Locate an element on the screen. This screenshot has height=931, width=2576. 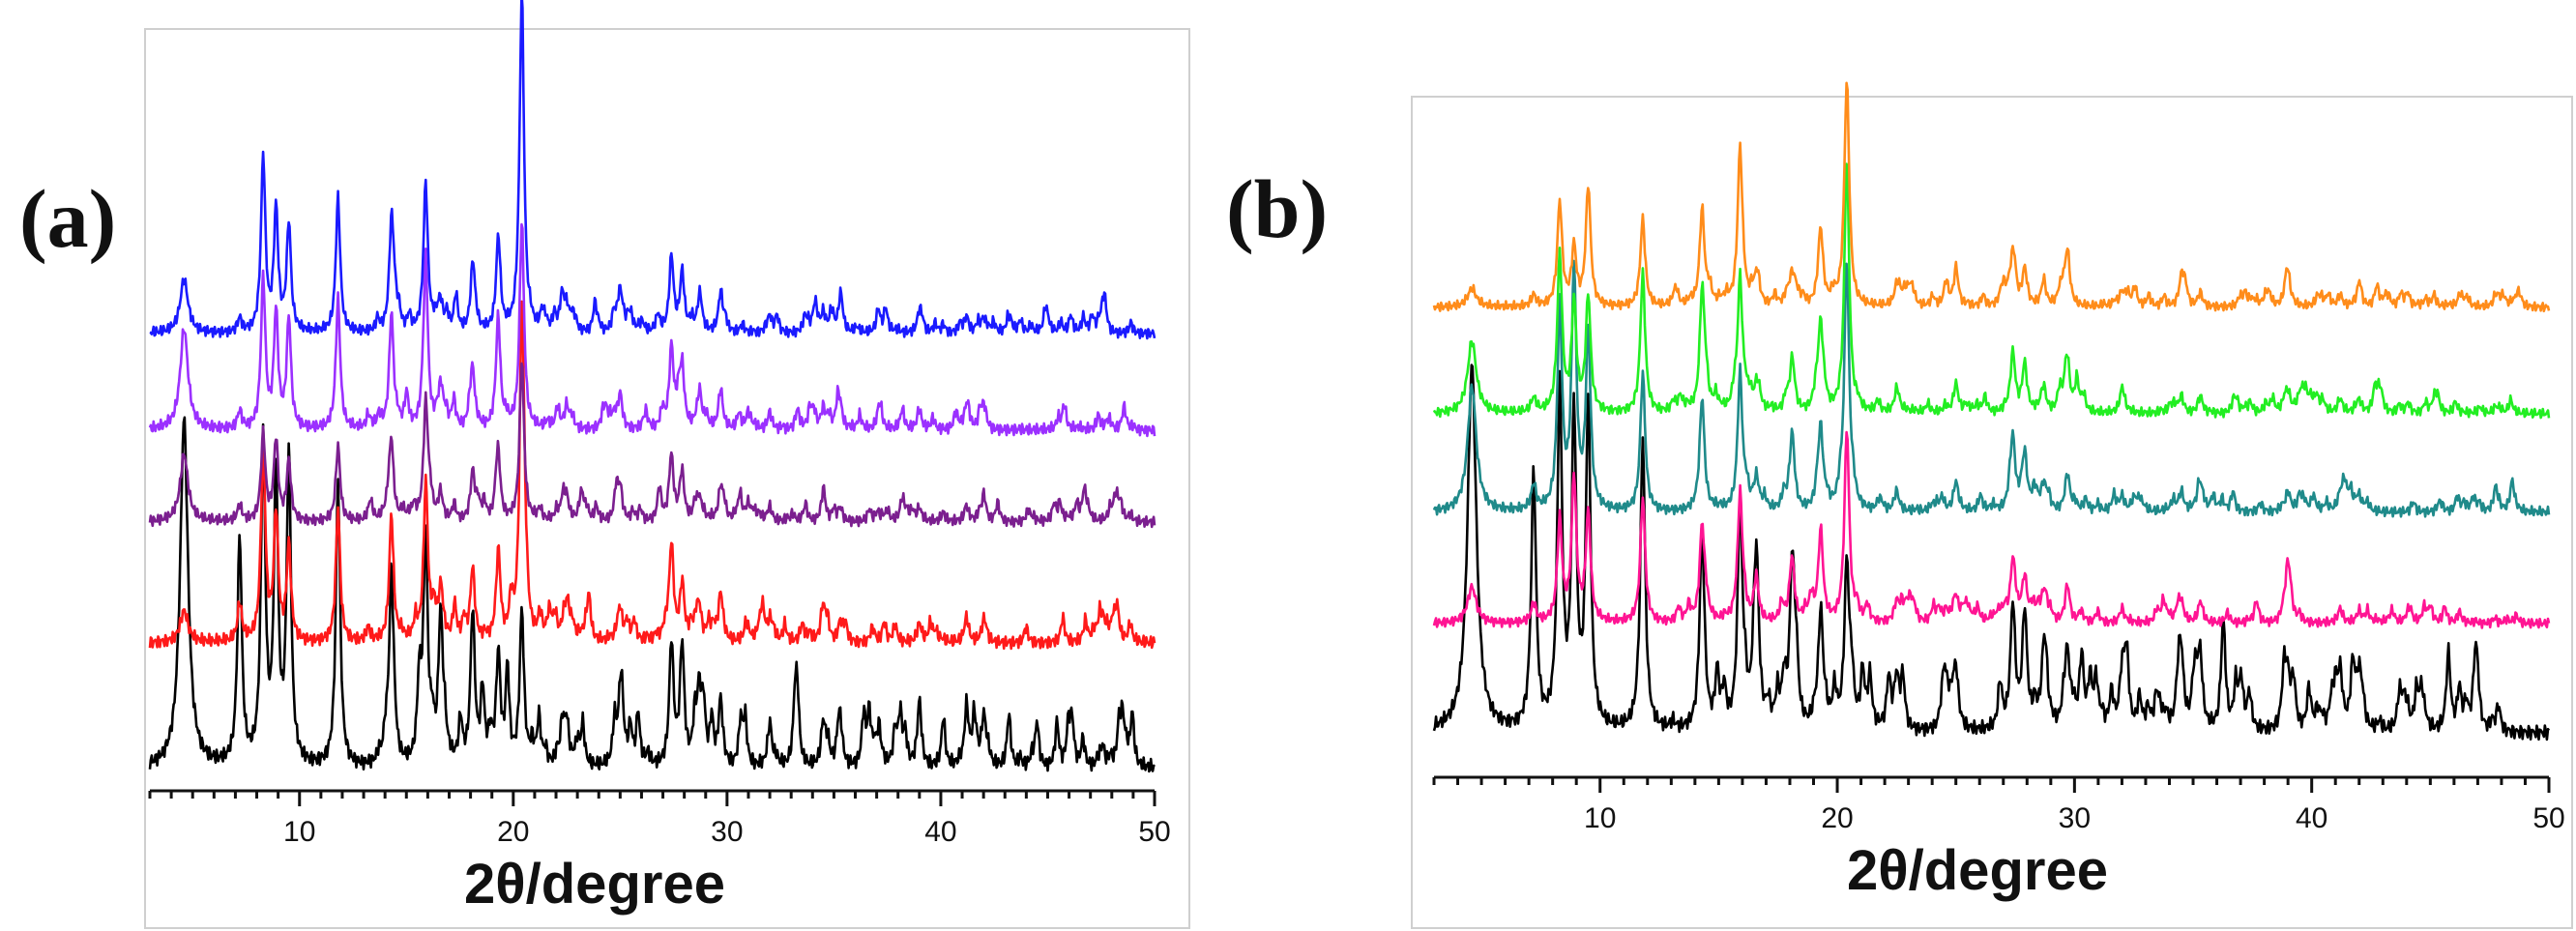
series-line-experimental is located at coordinates (652, 475).